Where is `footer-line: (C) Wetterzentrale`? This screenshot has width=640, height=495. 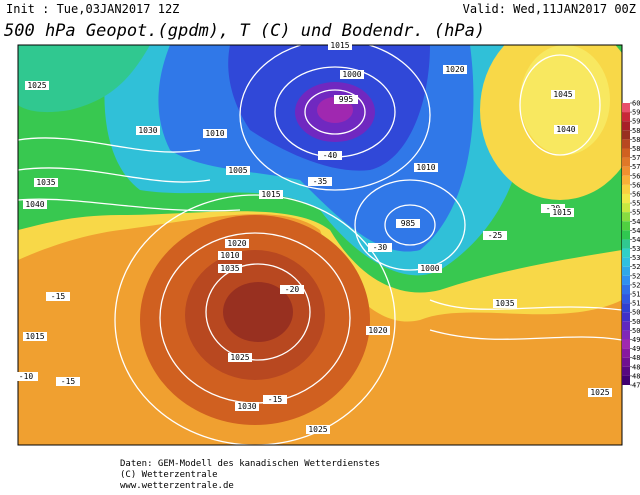 footer-line: (C) Wetterzentrale is located at coordinates (169, 475).